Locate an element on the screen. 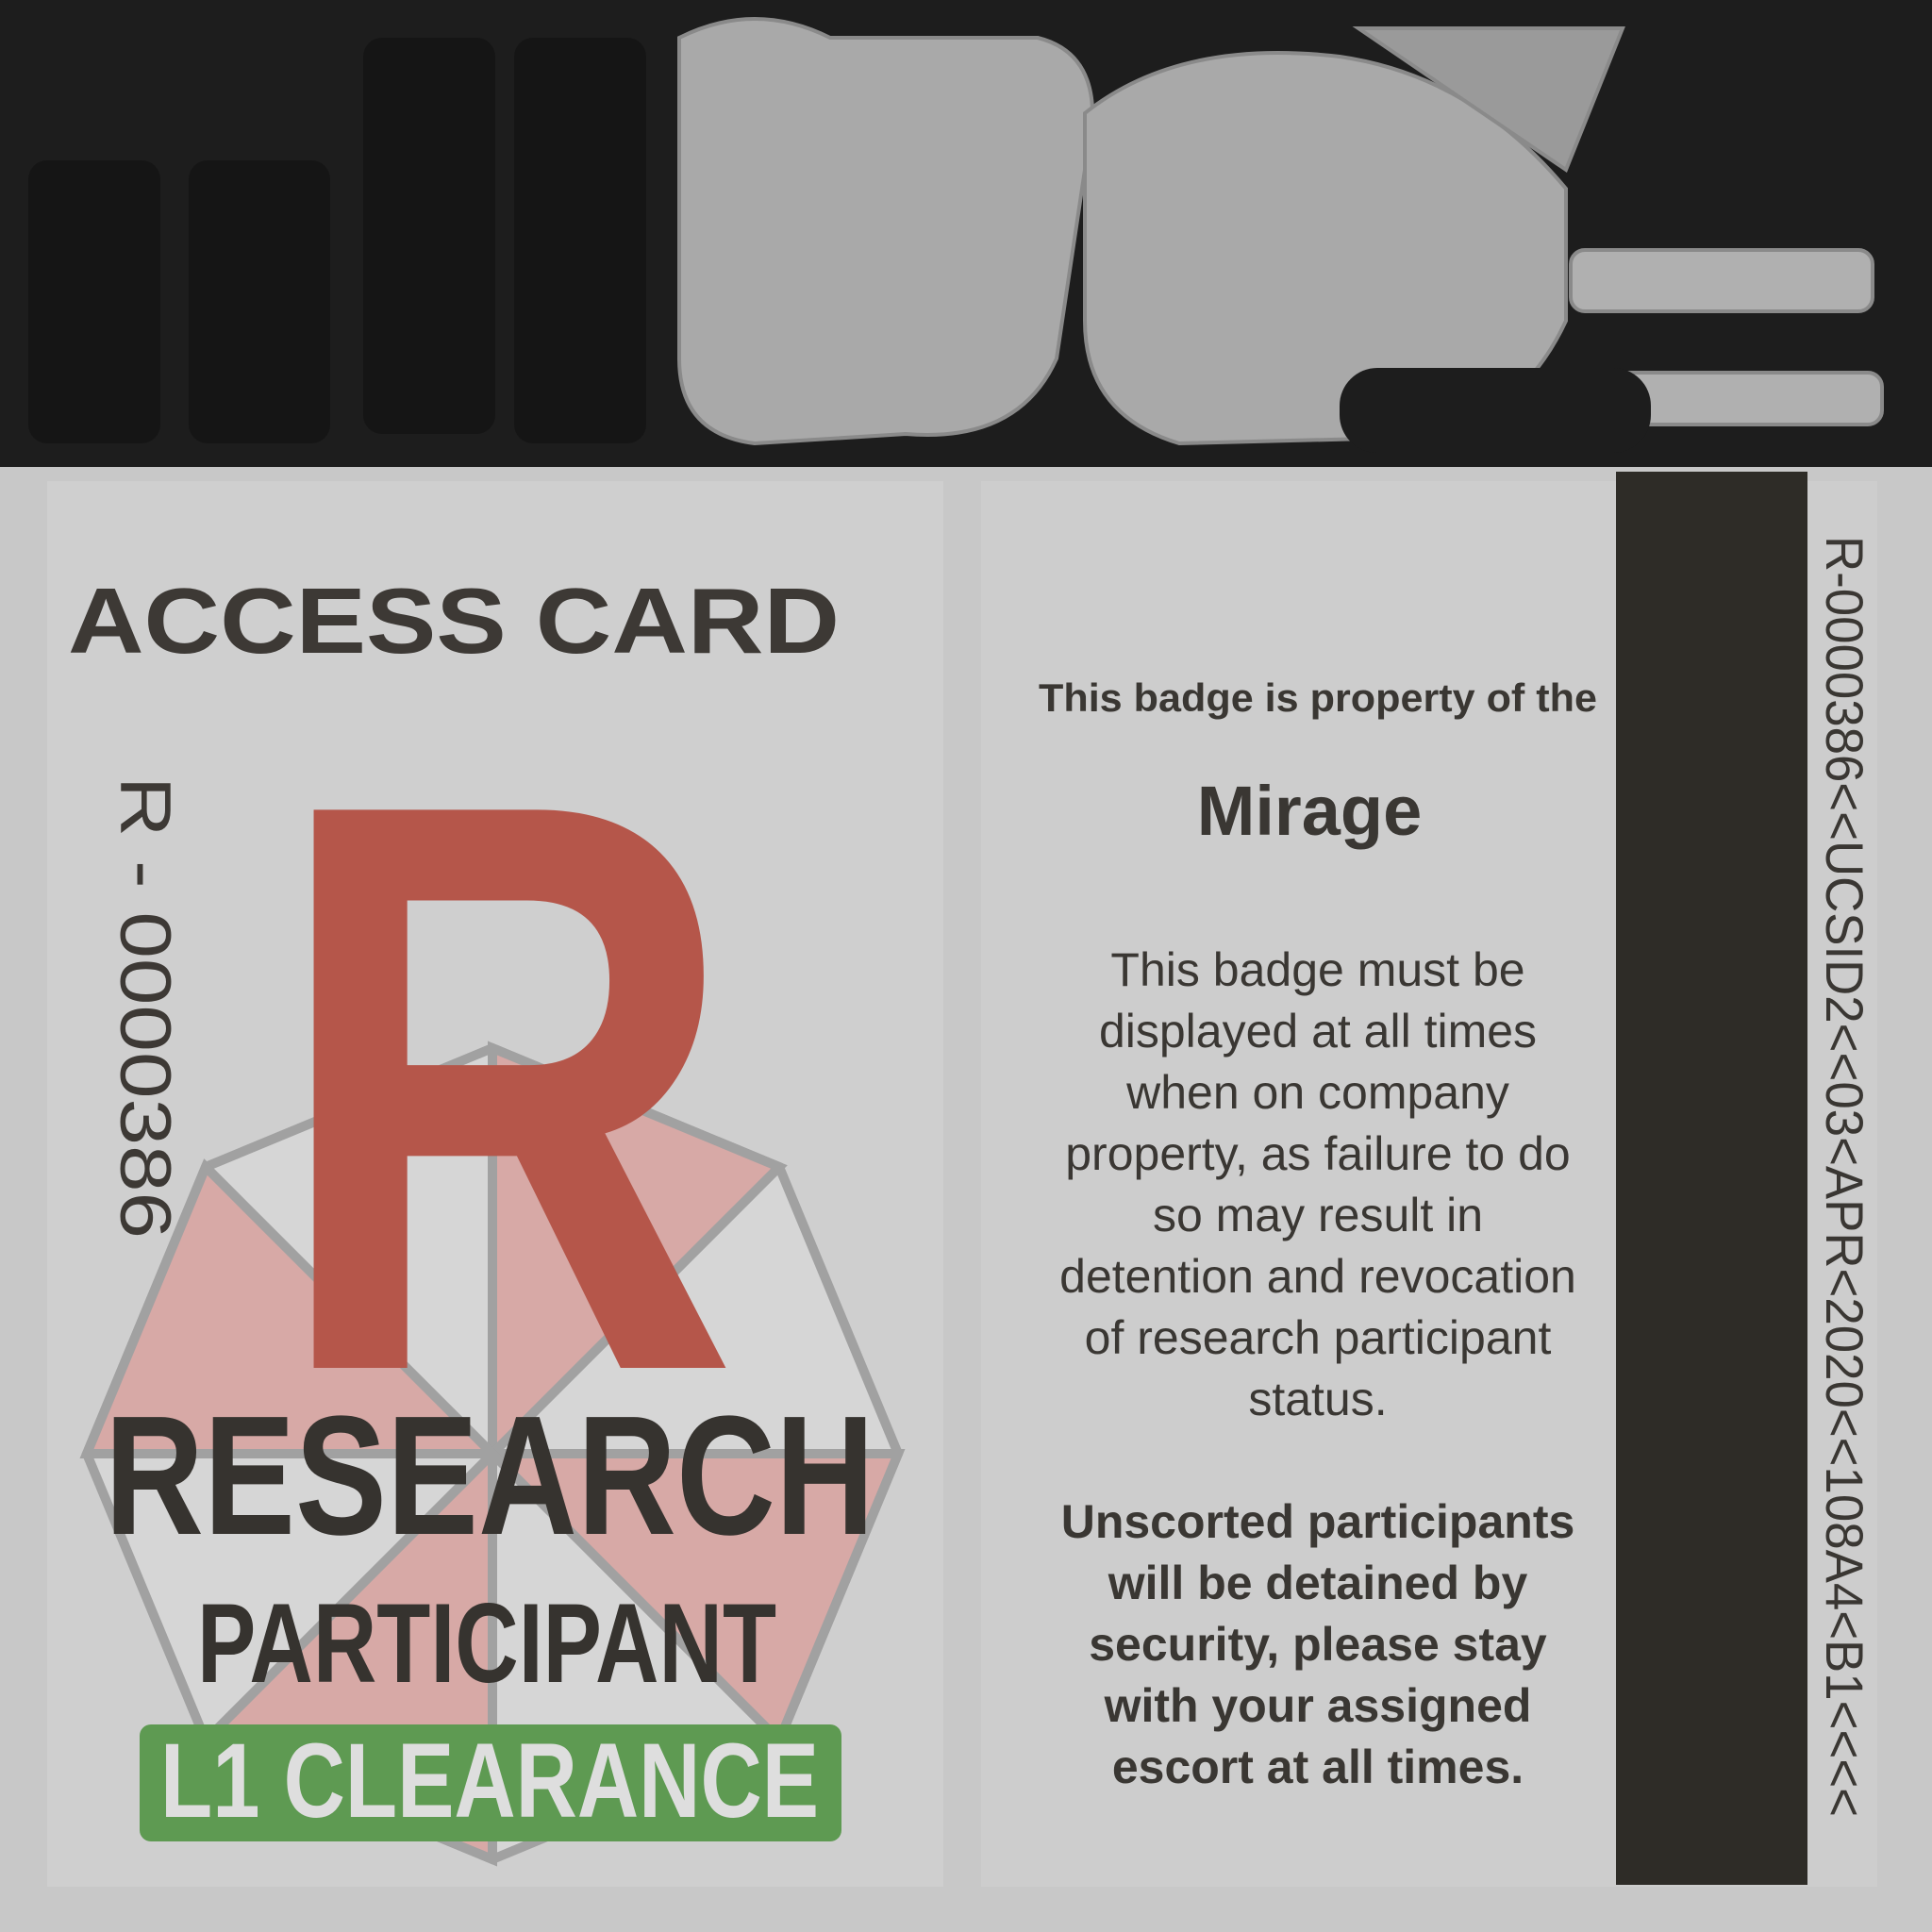 The height and width of the screenshot is (1932, 1932). vertical-id: R - 0000386 is located at coordinates (145, 1008).